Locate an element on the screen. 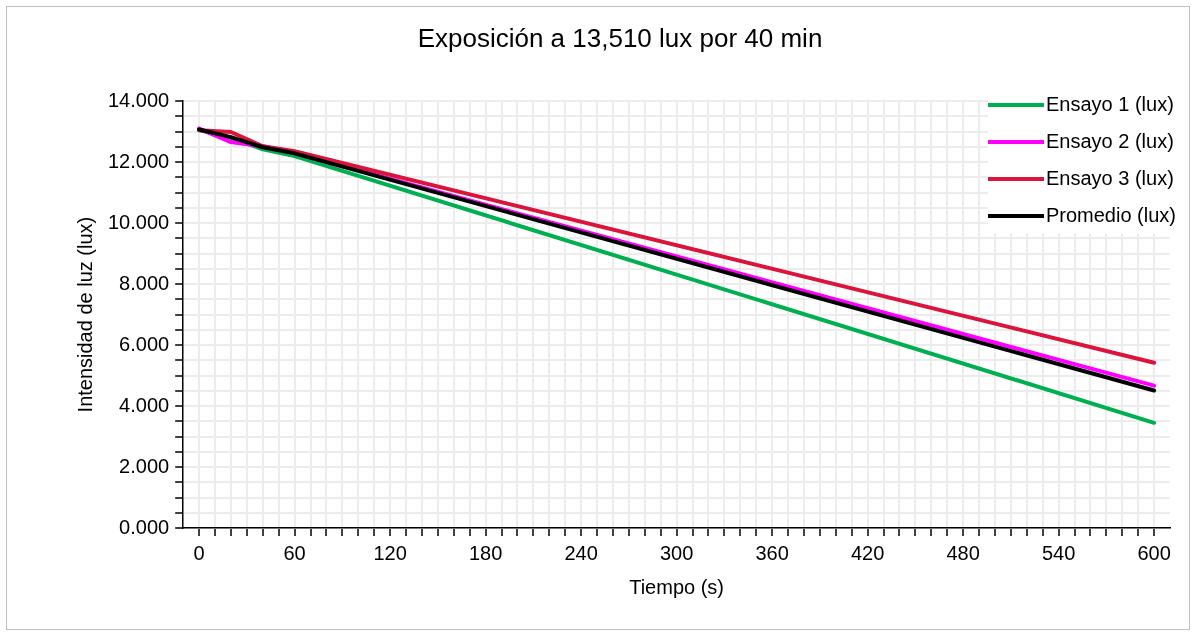 The height and width of the screenshot is (638, 1198). y-tick-label: 4.000 is located at coordinates (144, 404).